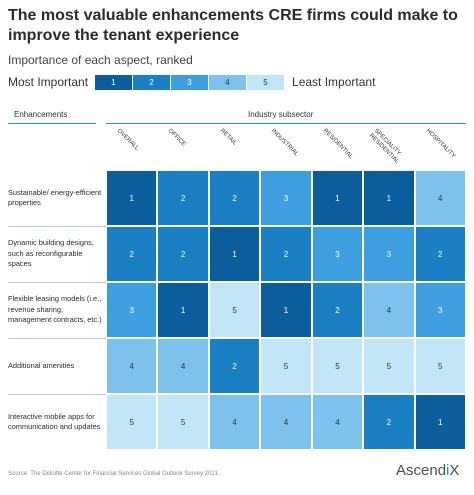  What do you see at coordinates (190, 82) in the screenshot?
I see `legend-key-3: 3` at bounding box center [190, 82].